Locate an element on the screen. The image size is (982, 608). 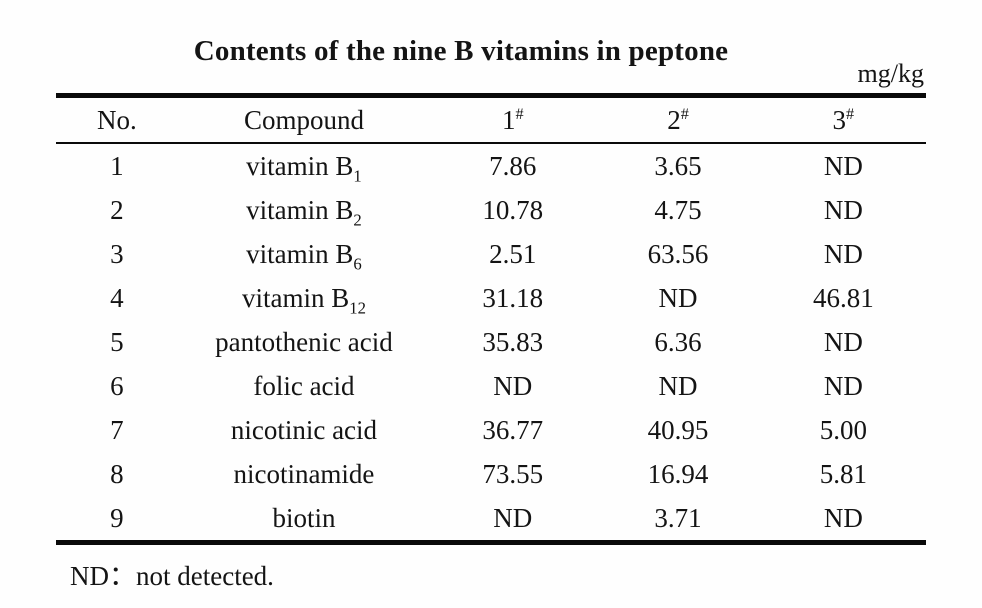
cell-no: 1 is located at coordinates (117, 165).